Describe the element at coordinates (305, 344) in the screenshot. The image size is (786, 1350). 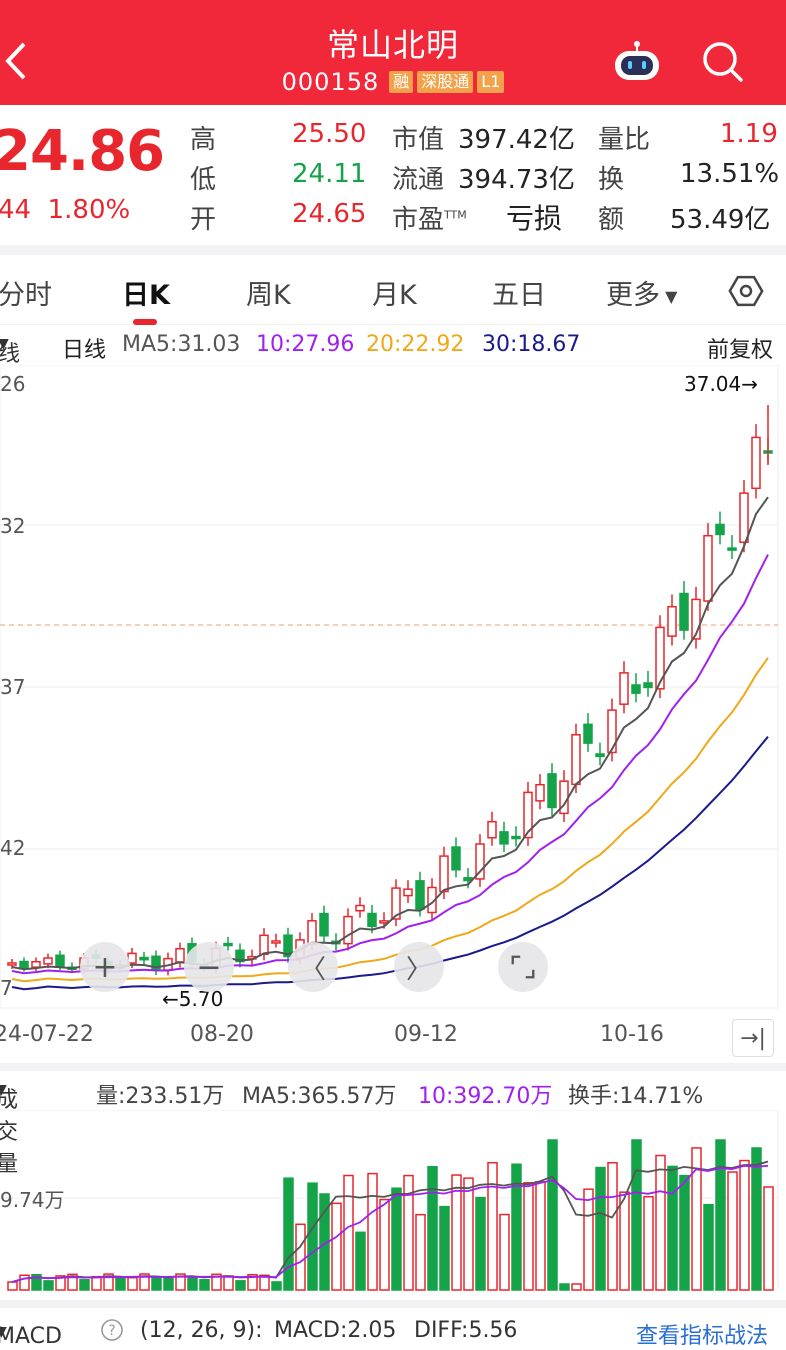
I see `ma10-value: 10:27.96` at that location.